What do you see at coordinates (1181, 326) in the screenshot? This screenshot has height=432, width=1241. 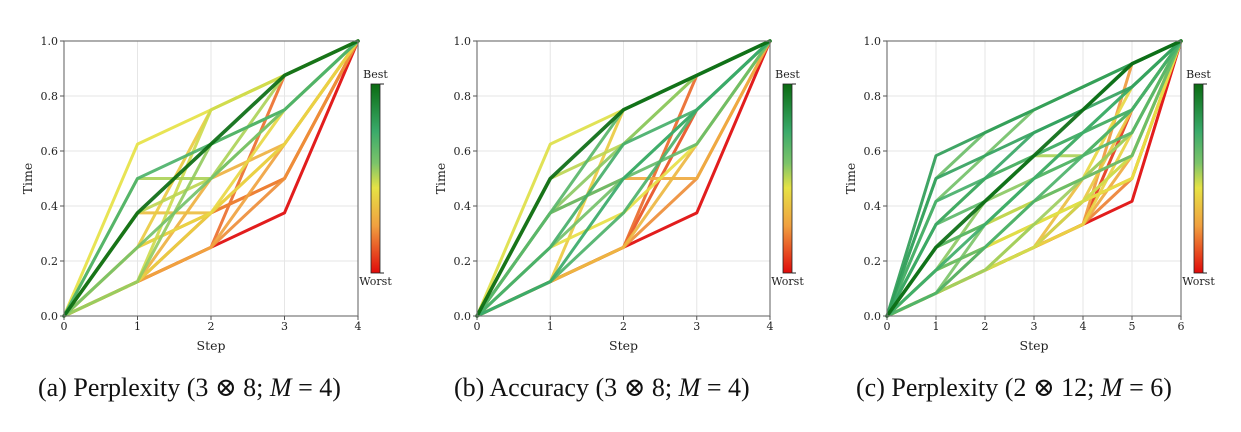 I see `x-tick-label: 6` at bounding box center [1181, 326].